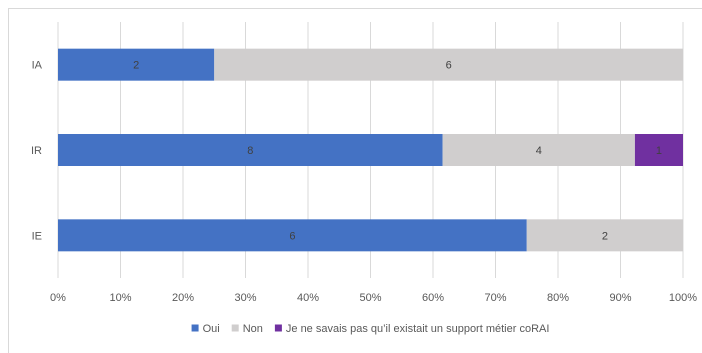 The height and width of the screenshot is (353, 702). What do you see at coordinates (58, 298) in the screenshot?
I see `x-tick-label: 0%` at bounding box center [58, 298].